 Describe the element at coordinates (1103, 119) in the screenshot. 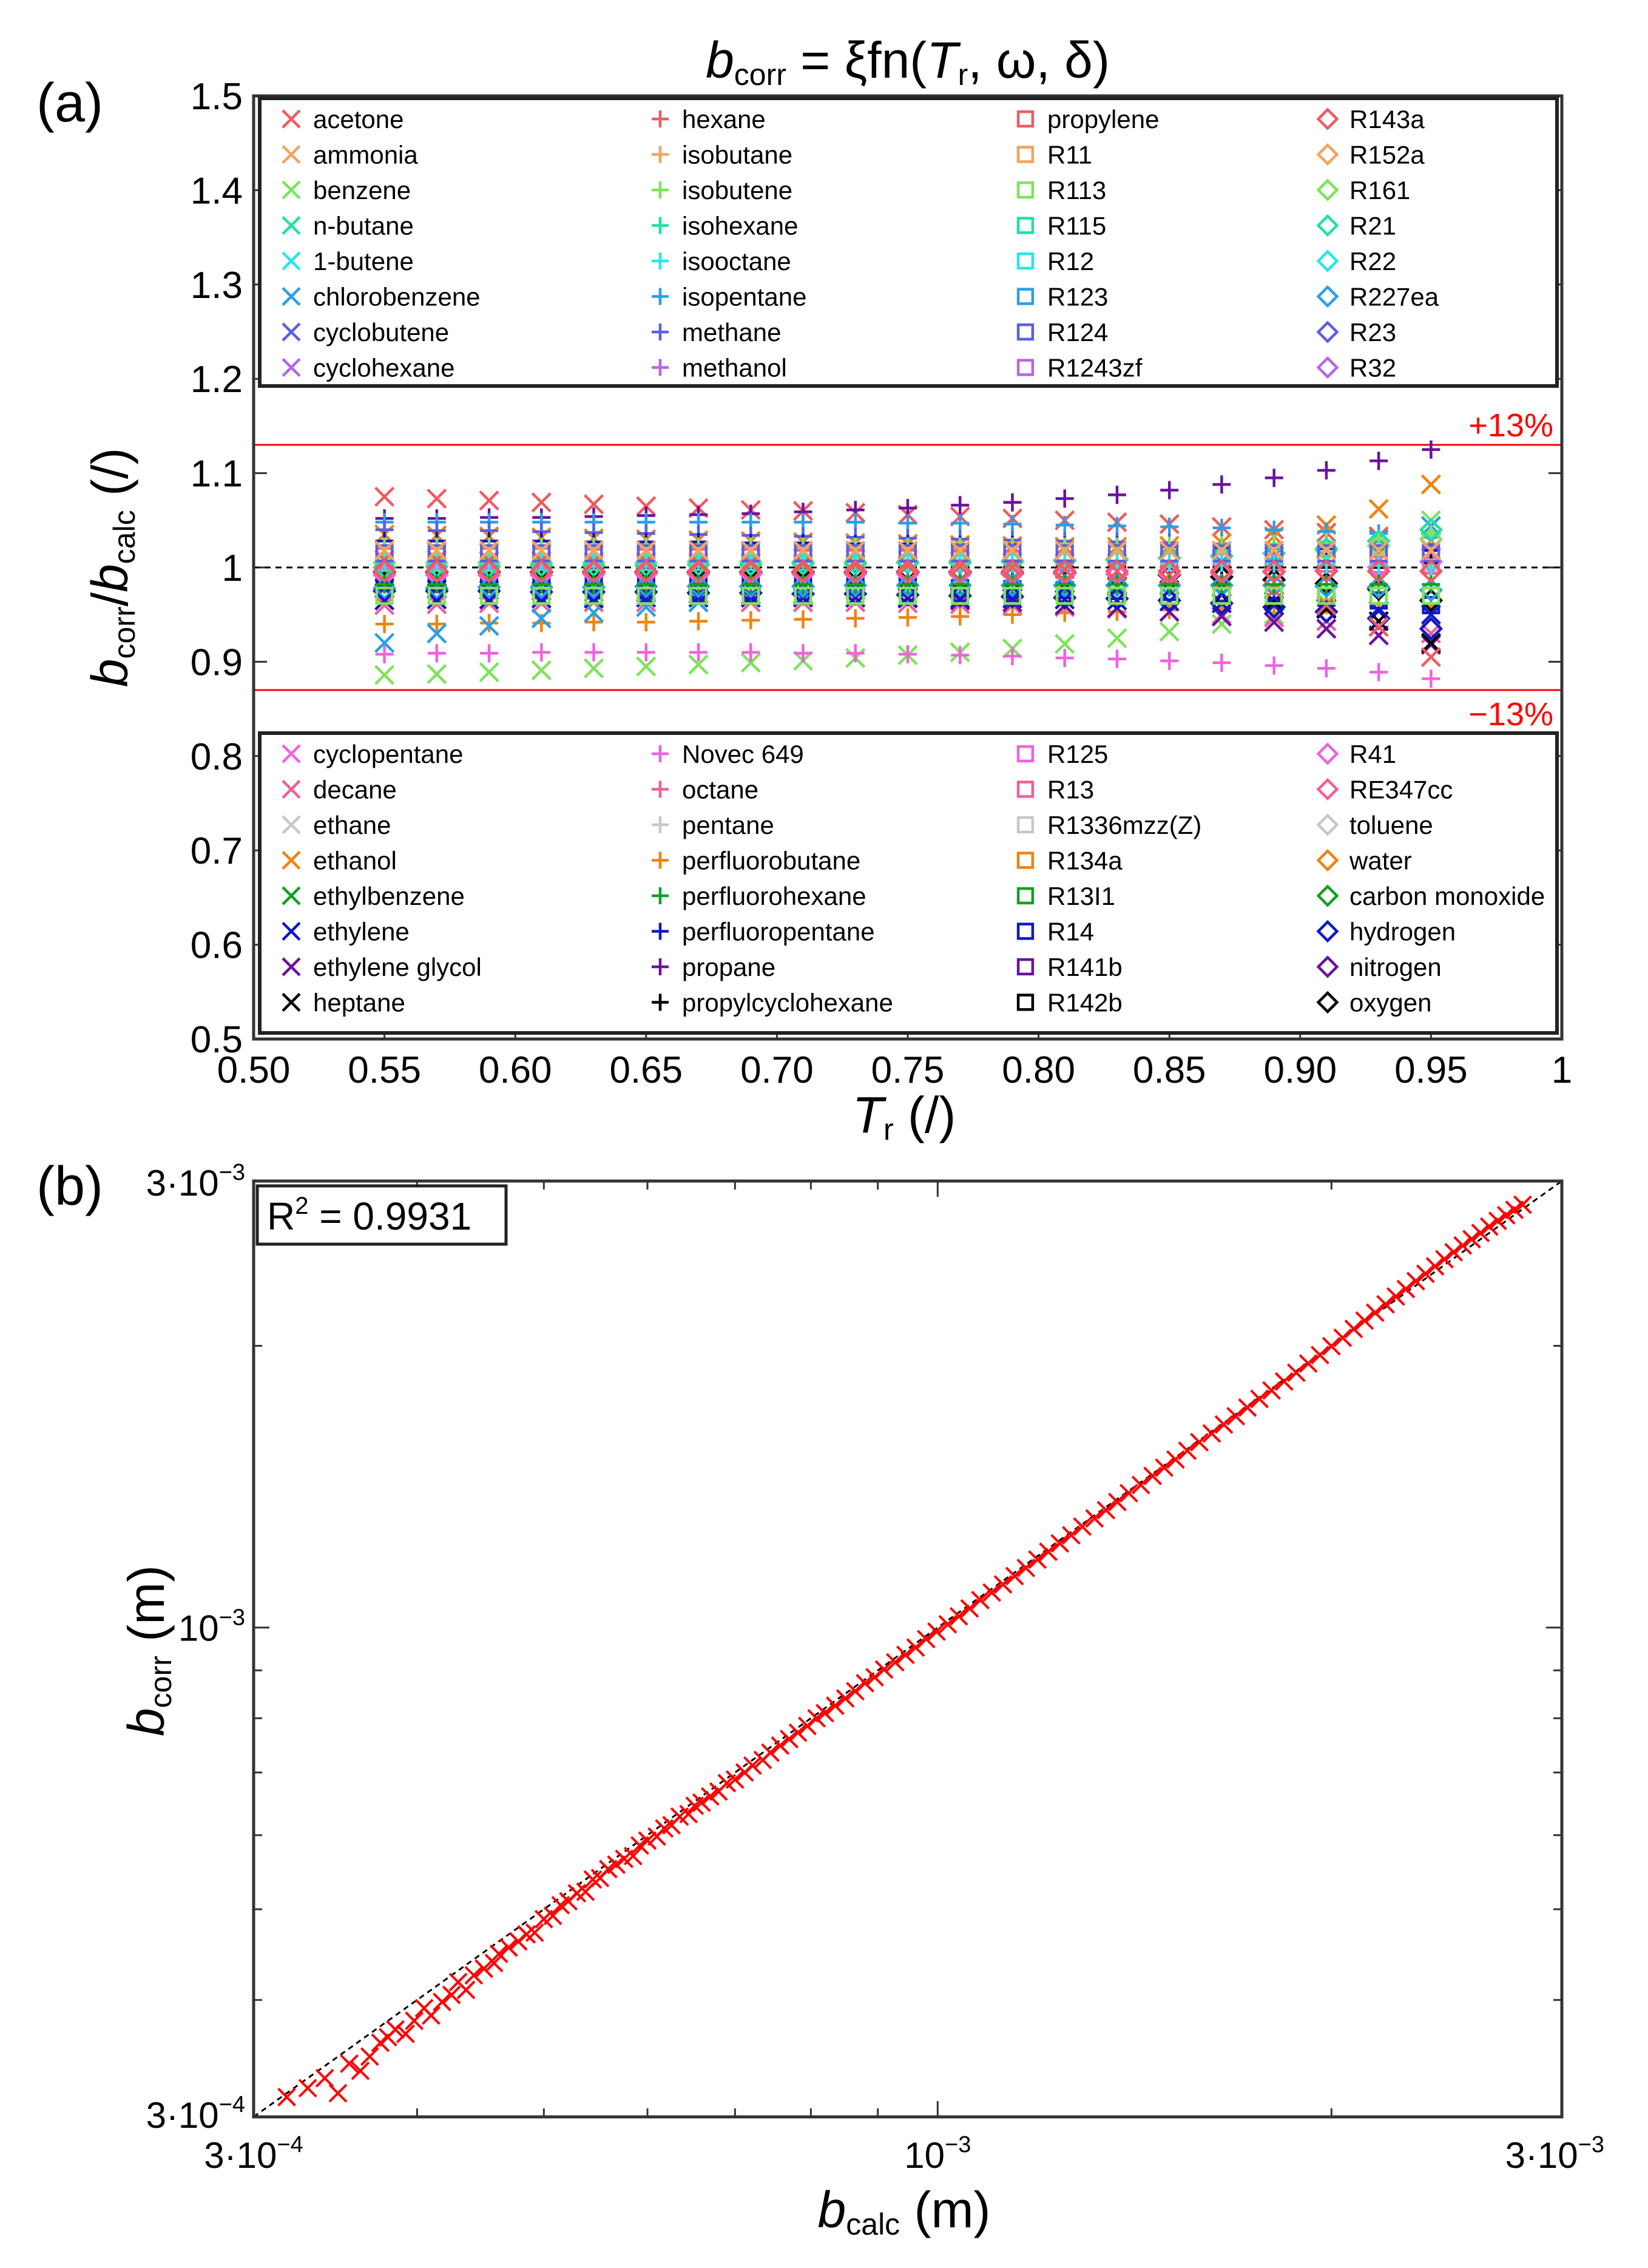

I see `legend-label-propylene: propylene` at that location.